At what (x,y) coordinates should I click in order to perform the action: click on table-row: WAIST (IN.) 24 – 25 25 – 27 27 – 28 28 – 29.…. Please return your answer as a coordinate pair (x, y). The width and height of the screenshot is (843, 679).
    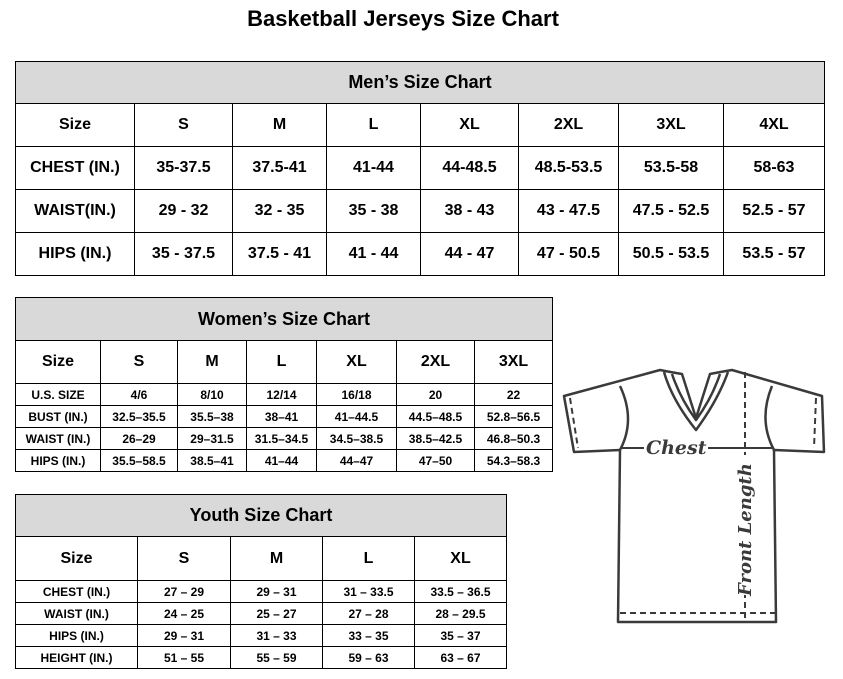
    Looking at the image, I should click on (261, 613).